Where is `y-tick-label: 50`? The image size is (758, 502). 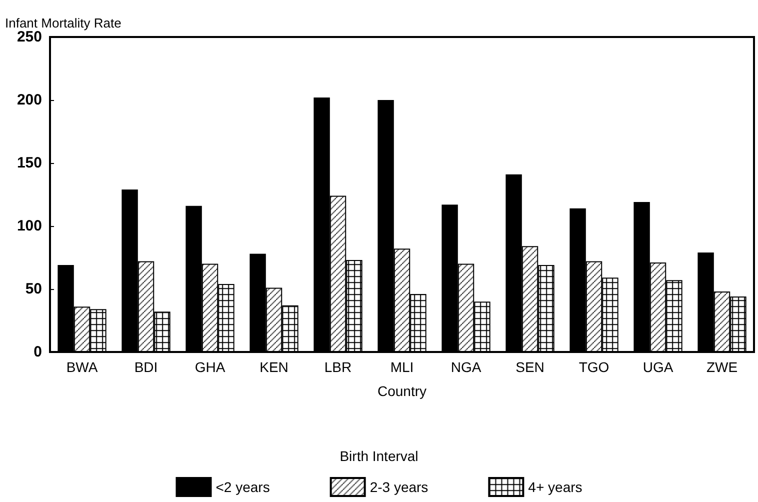 y-tick-label: 50 is located at coordinates (33, 289).